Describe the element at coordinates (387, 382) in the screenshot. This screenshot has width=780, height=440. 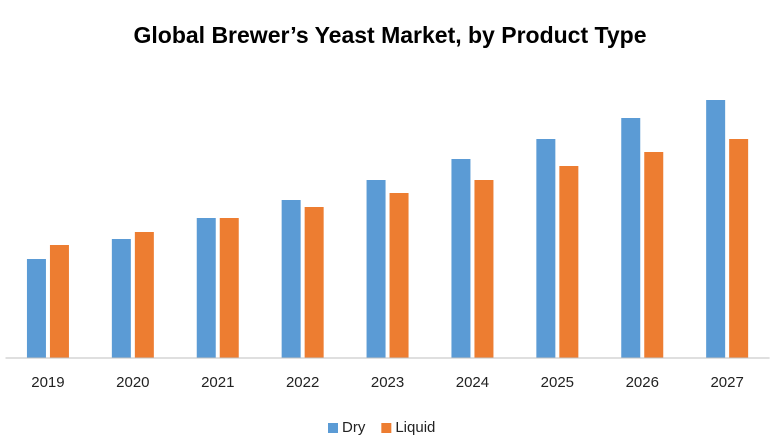
I see `x-tick-label: 2023` at that location.